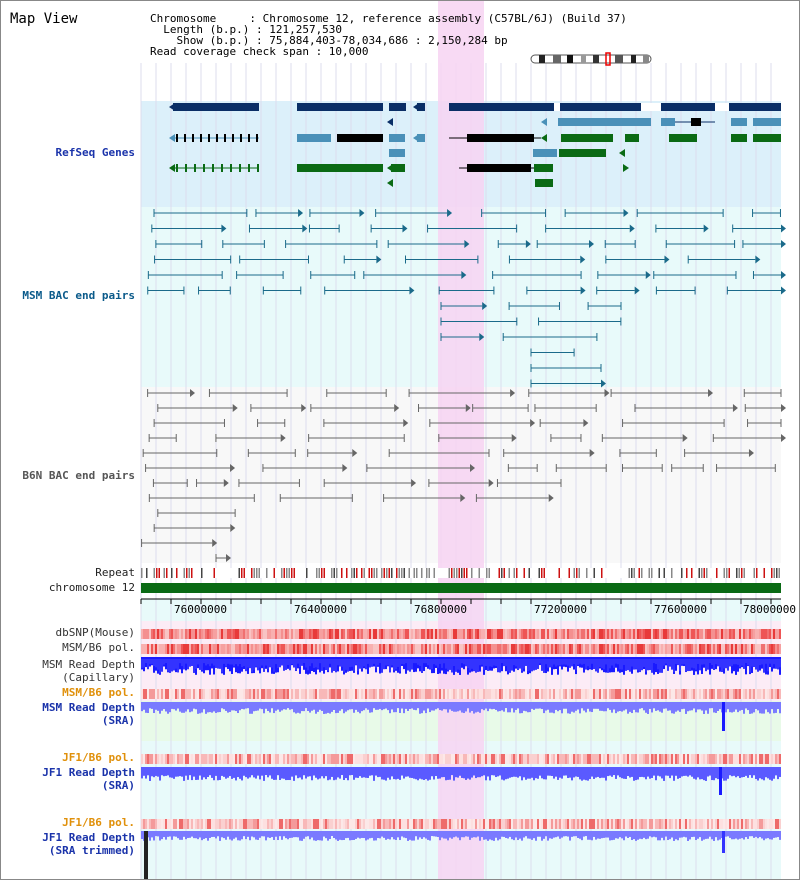 This screenshot has height=880, width=800. Describe the element at coordinates (390, 122) in the screenshot. I see `gene-arrow` at that location.